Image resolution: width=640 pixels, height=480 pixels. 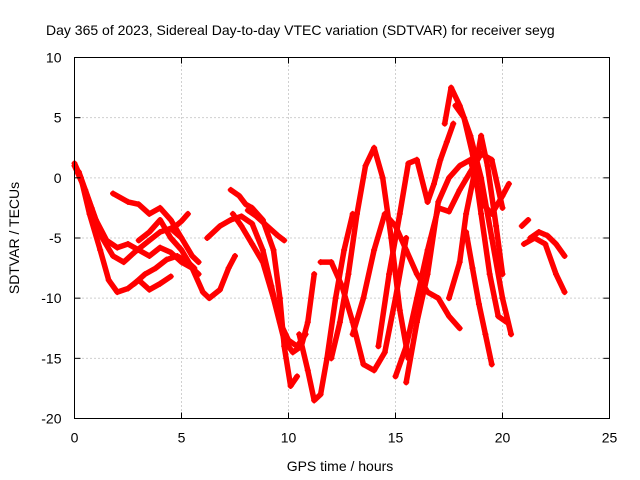 What do you see at coordinates (406, 274) in the screenshot?
I see `series-arc-o` at bounding box center [406, 274].